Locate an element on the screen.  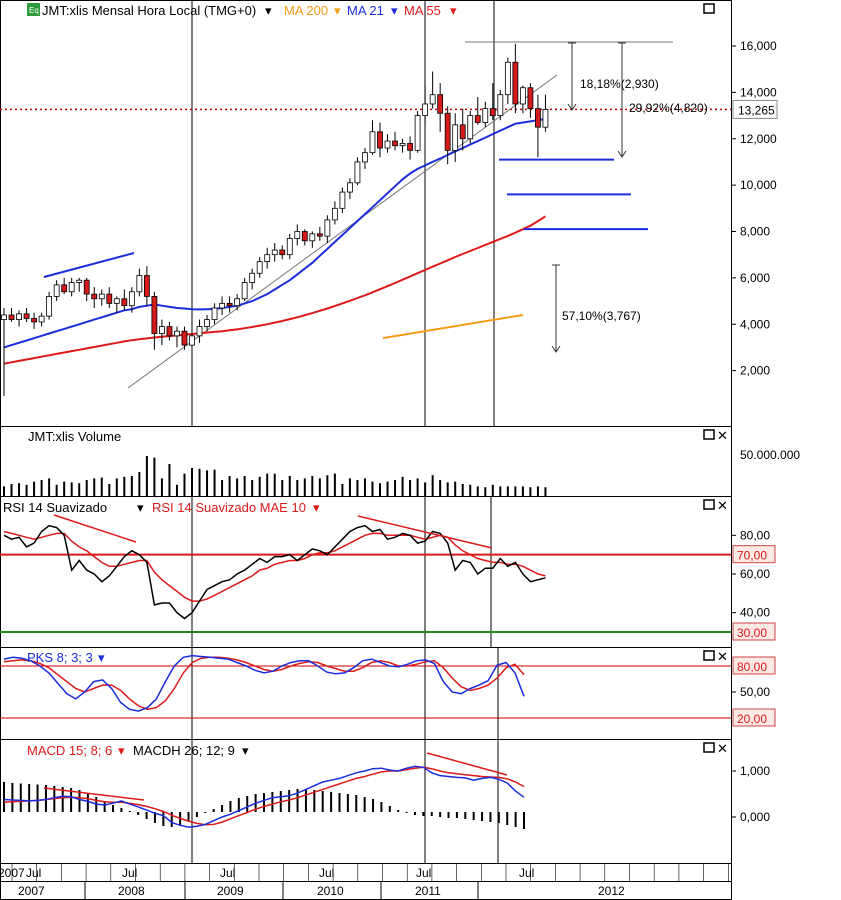
macd-panel: 1,000 0,000 is located at coordinates (386, 790).